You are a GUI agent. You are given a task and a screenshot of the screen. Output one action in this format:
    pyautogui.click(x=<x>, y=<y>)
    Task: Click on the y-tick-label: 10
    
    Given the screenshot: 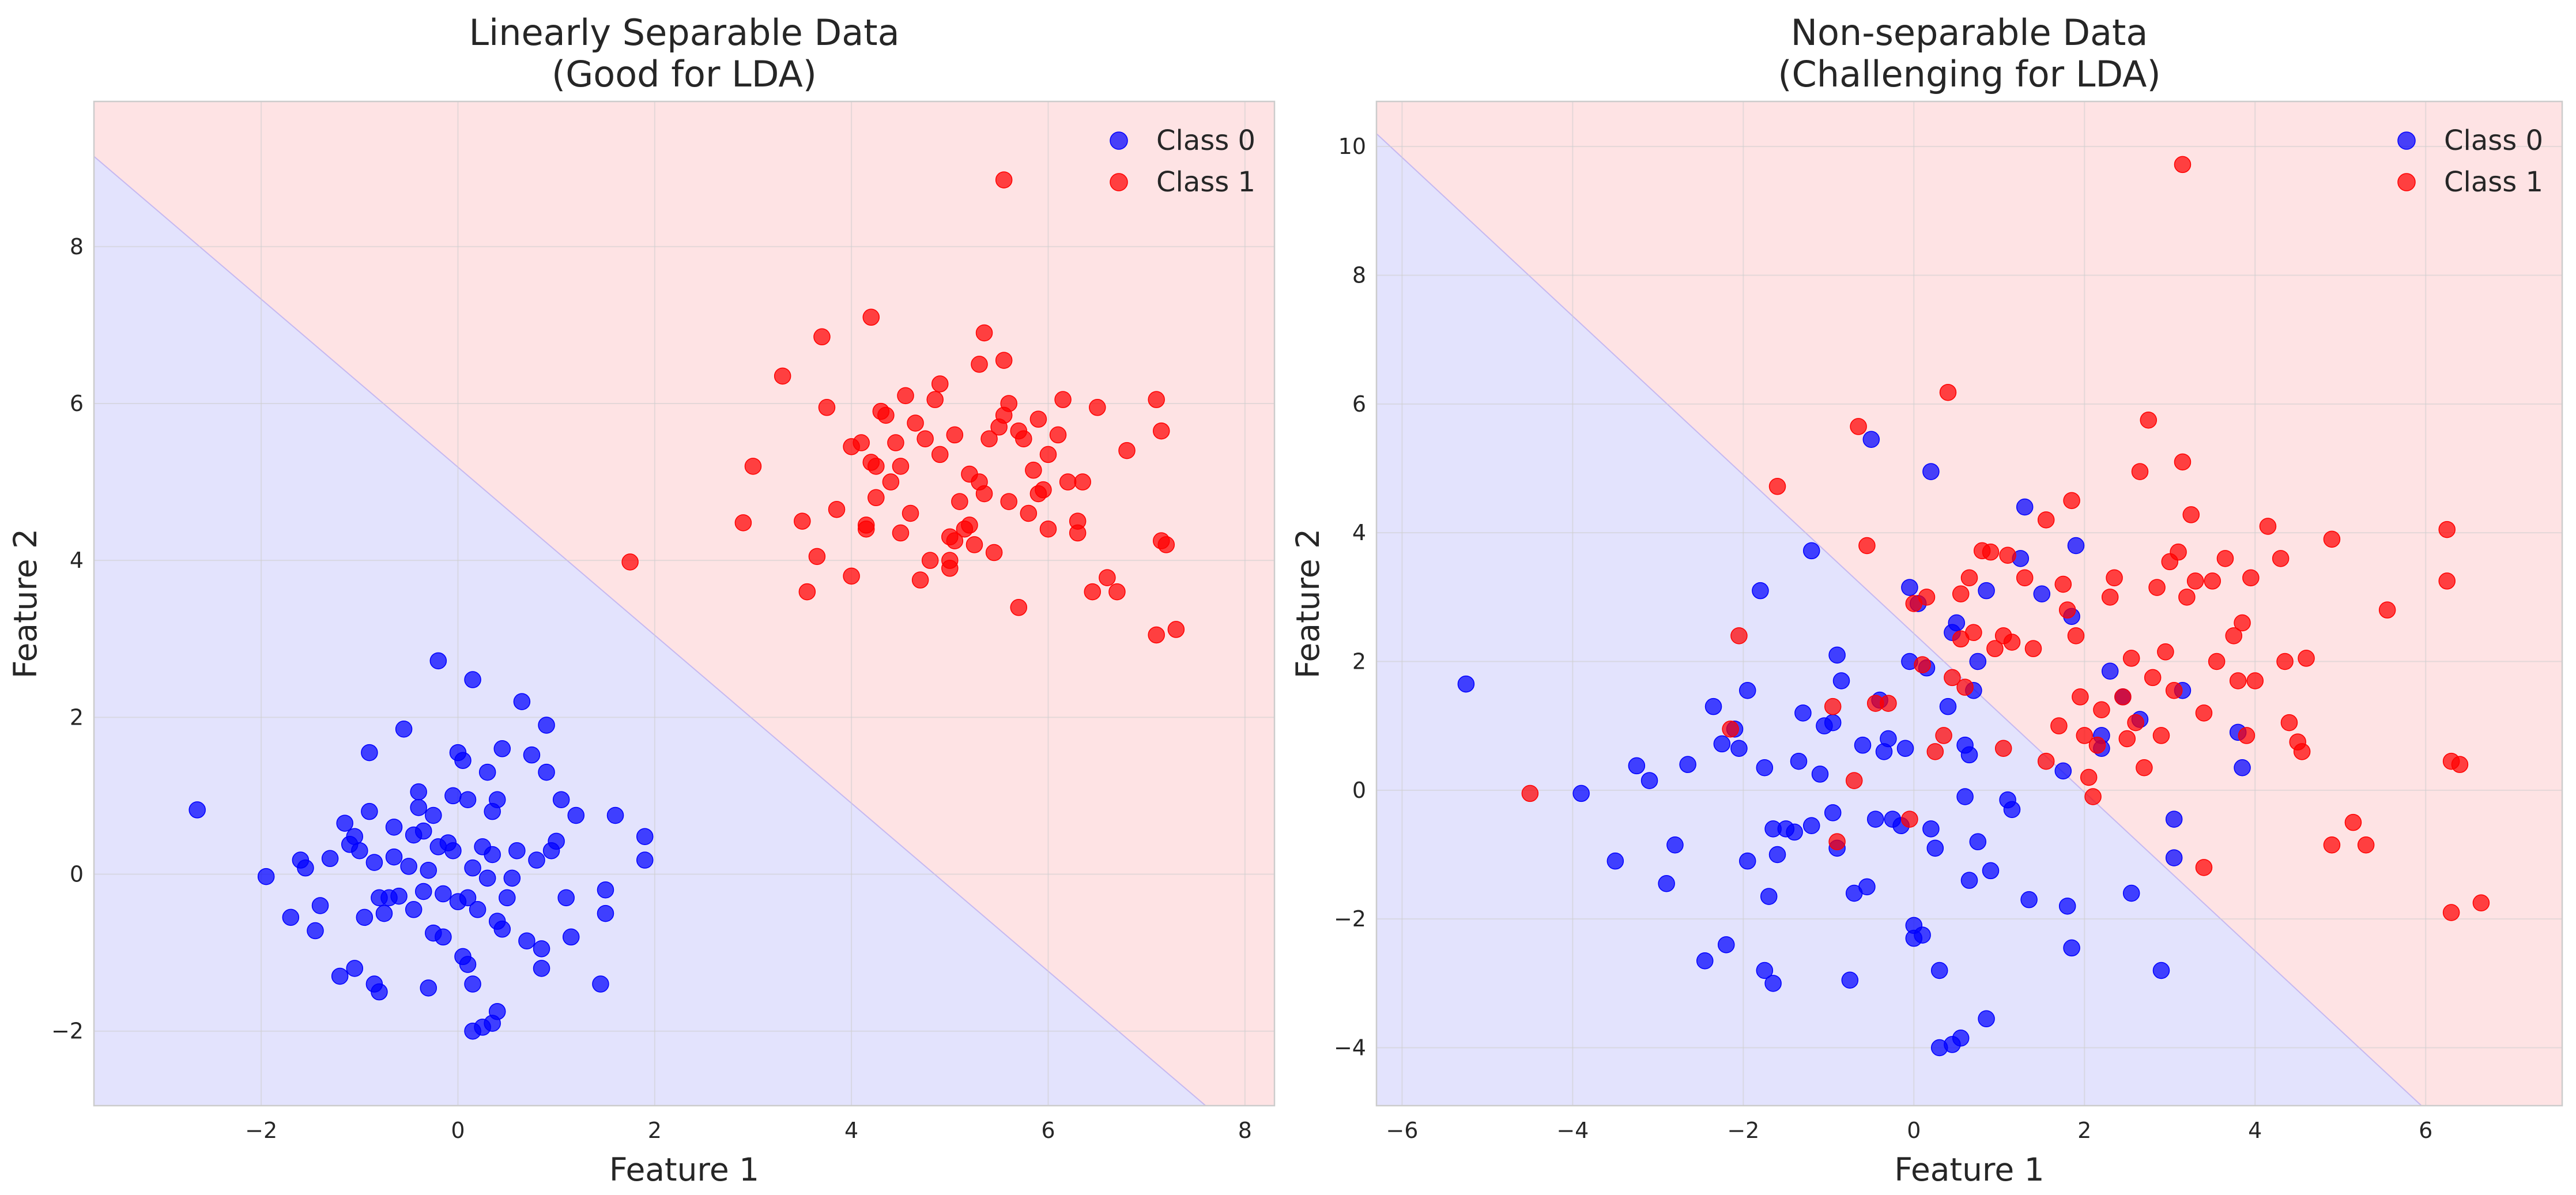 What is the action you would take?
    pyautogui.click(x=1352, y=146)
    